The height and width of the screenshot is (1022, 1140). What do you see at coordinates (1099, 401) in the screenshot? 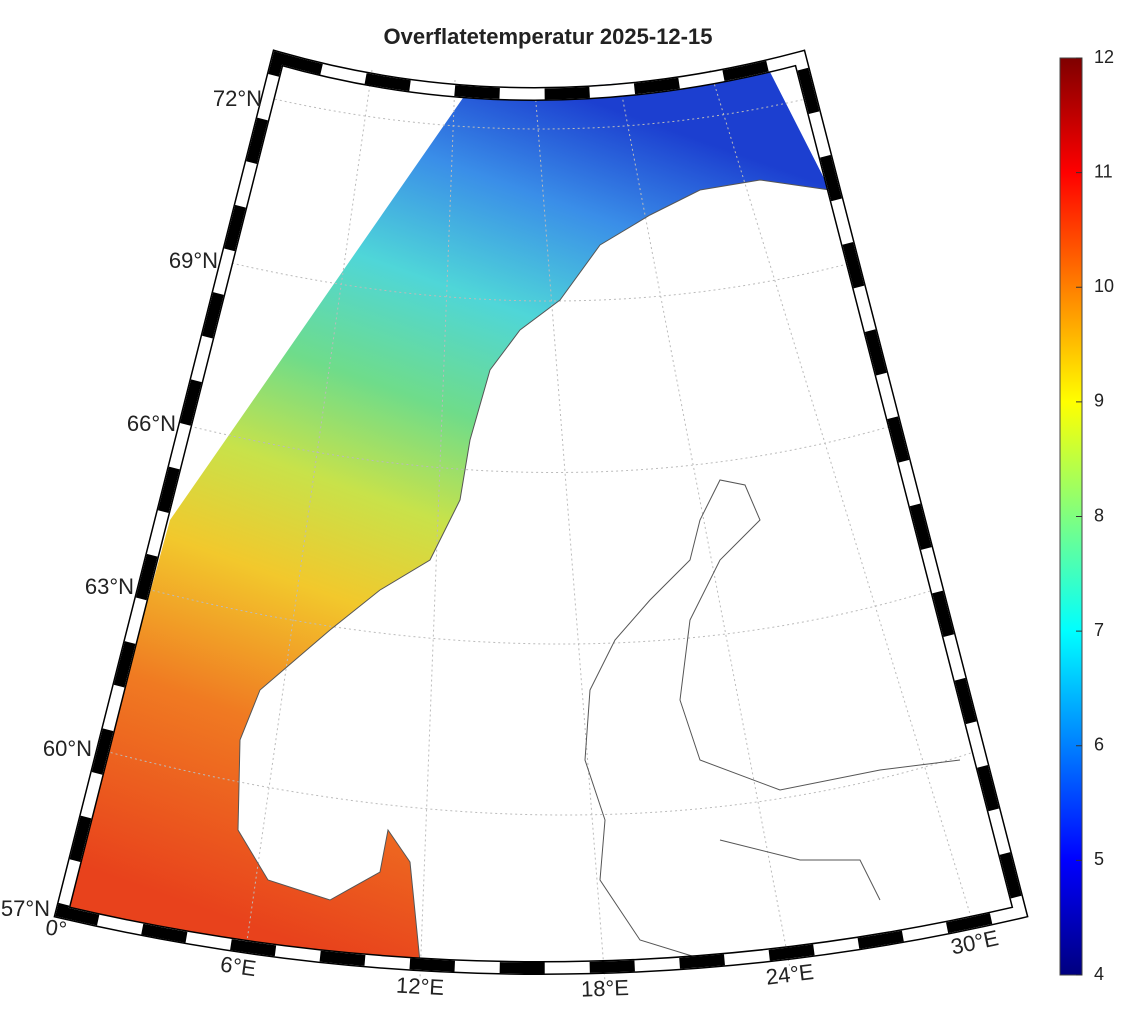
I see `colorbar-tick-label: 9` at bounding box center [1099, 401].